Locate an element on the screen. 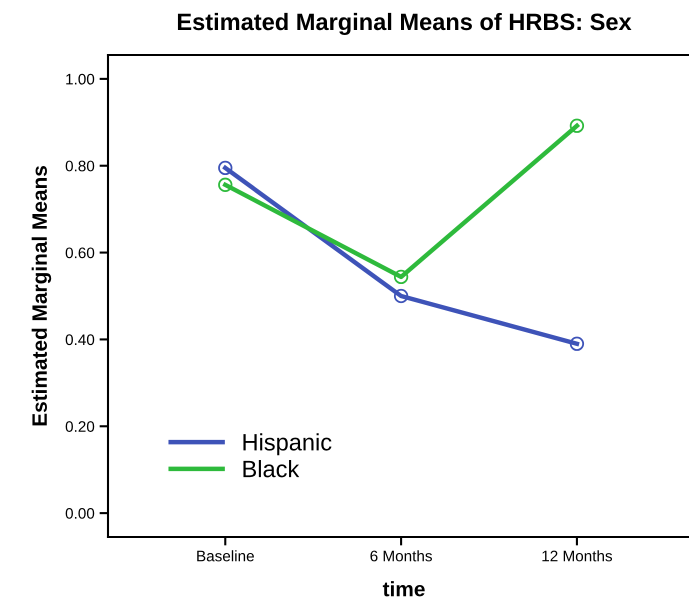 This screenshot has height=608, width=689. x-axis-title: time is located at coordinates (403, 588).